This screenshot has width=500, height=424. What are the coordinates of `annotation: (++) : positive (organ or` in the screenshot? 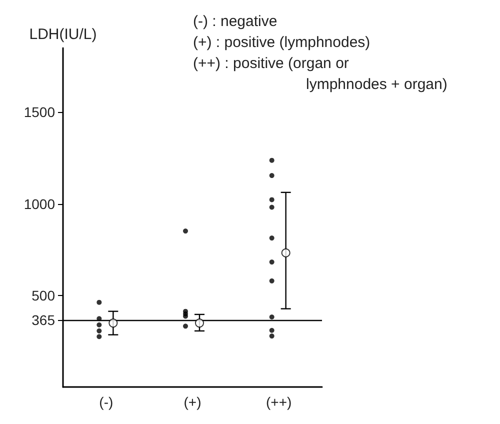 It's located at (271, 63).